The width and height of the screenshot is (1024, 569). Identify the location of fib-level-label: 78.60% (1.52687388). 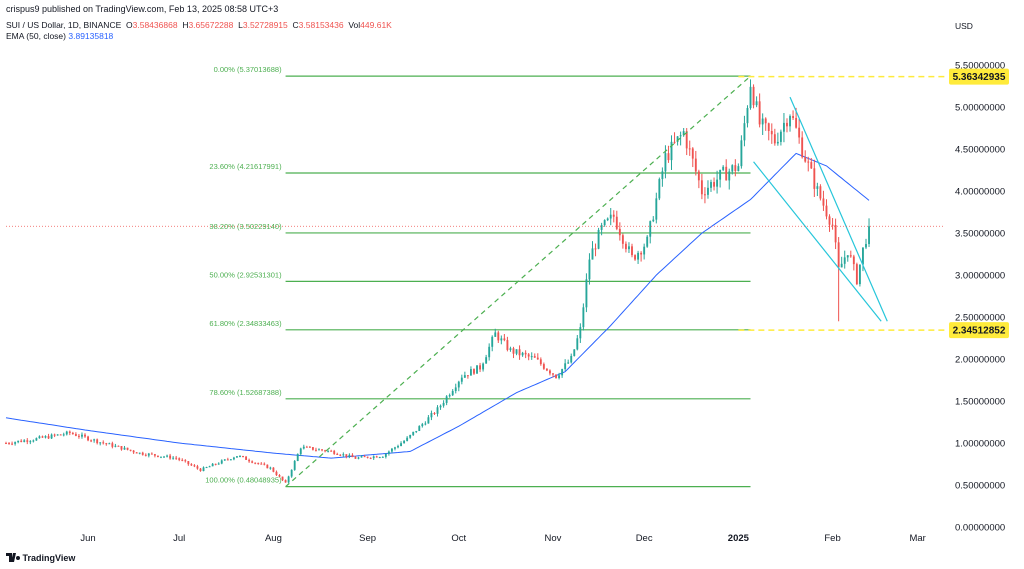
(245, 392).